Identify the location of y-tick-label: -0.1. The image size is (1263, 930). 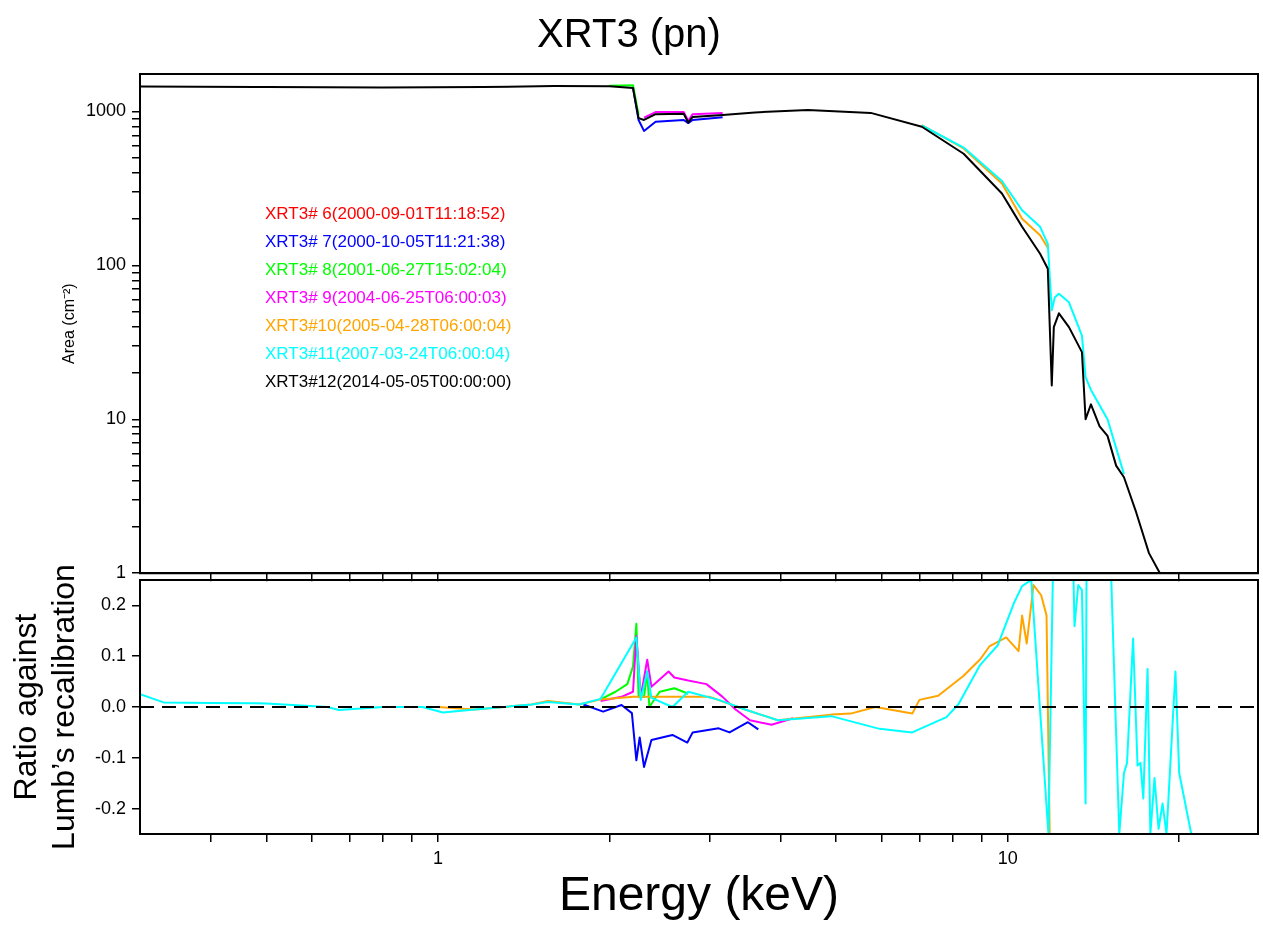
(110, 756).